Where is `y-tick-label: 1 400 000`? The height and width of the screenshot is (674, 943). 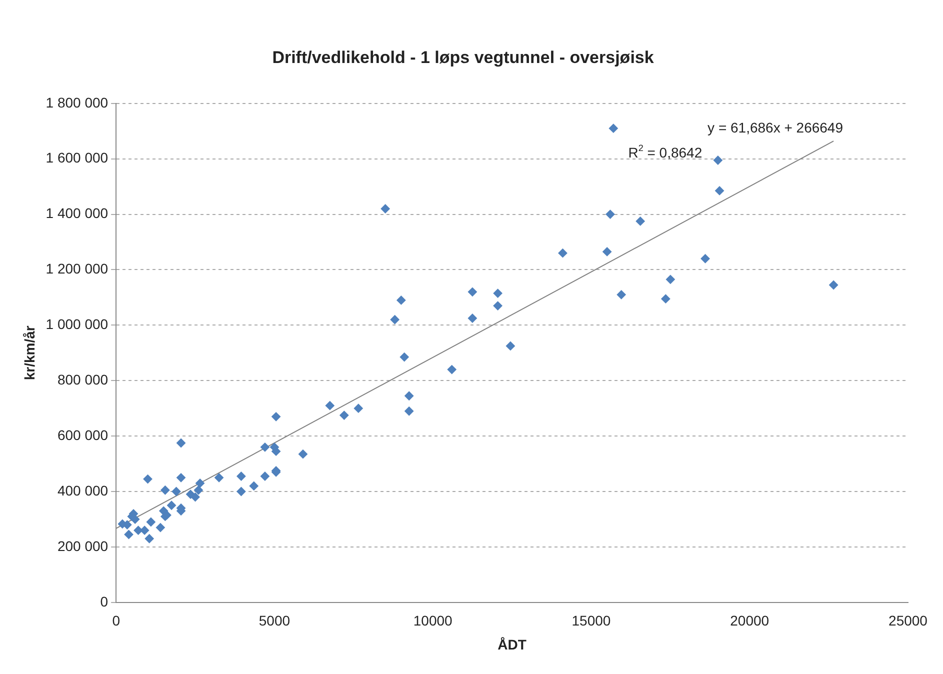 y-tick-label: 1 400 000 is located at coordinates (77, 213).